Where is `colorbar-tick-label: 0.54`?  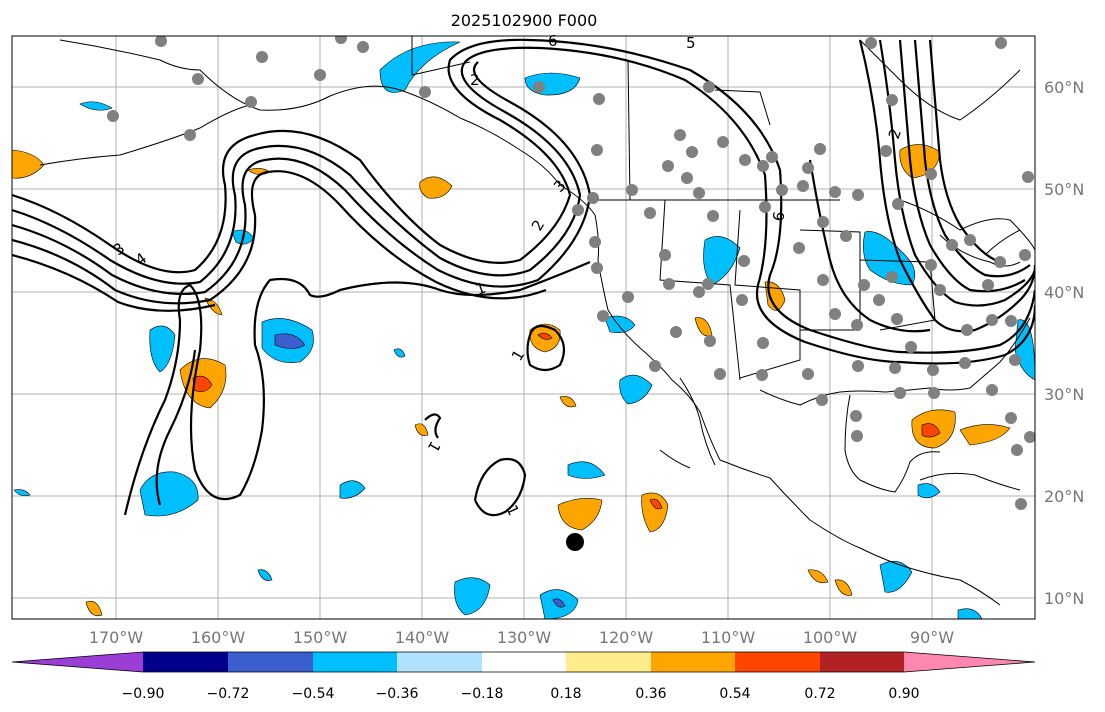
colorbar-tick-label: 0.54 is located at coordinates (734, 694).